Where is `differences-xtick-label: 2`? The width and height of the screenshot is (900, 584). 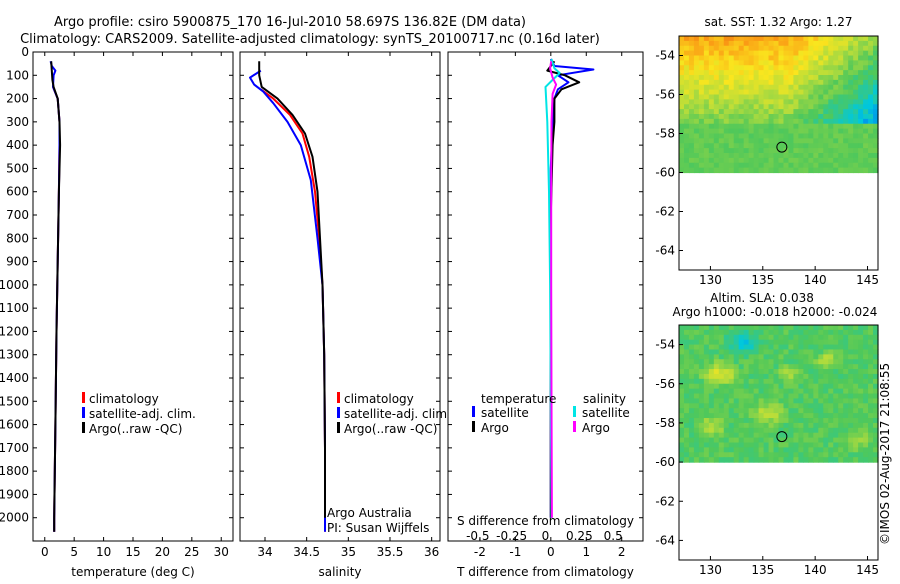 differences-xtick-label: 2 is located at coordinates (622, 552).